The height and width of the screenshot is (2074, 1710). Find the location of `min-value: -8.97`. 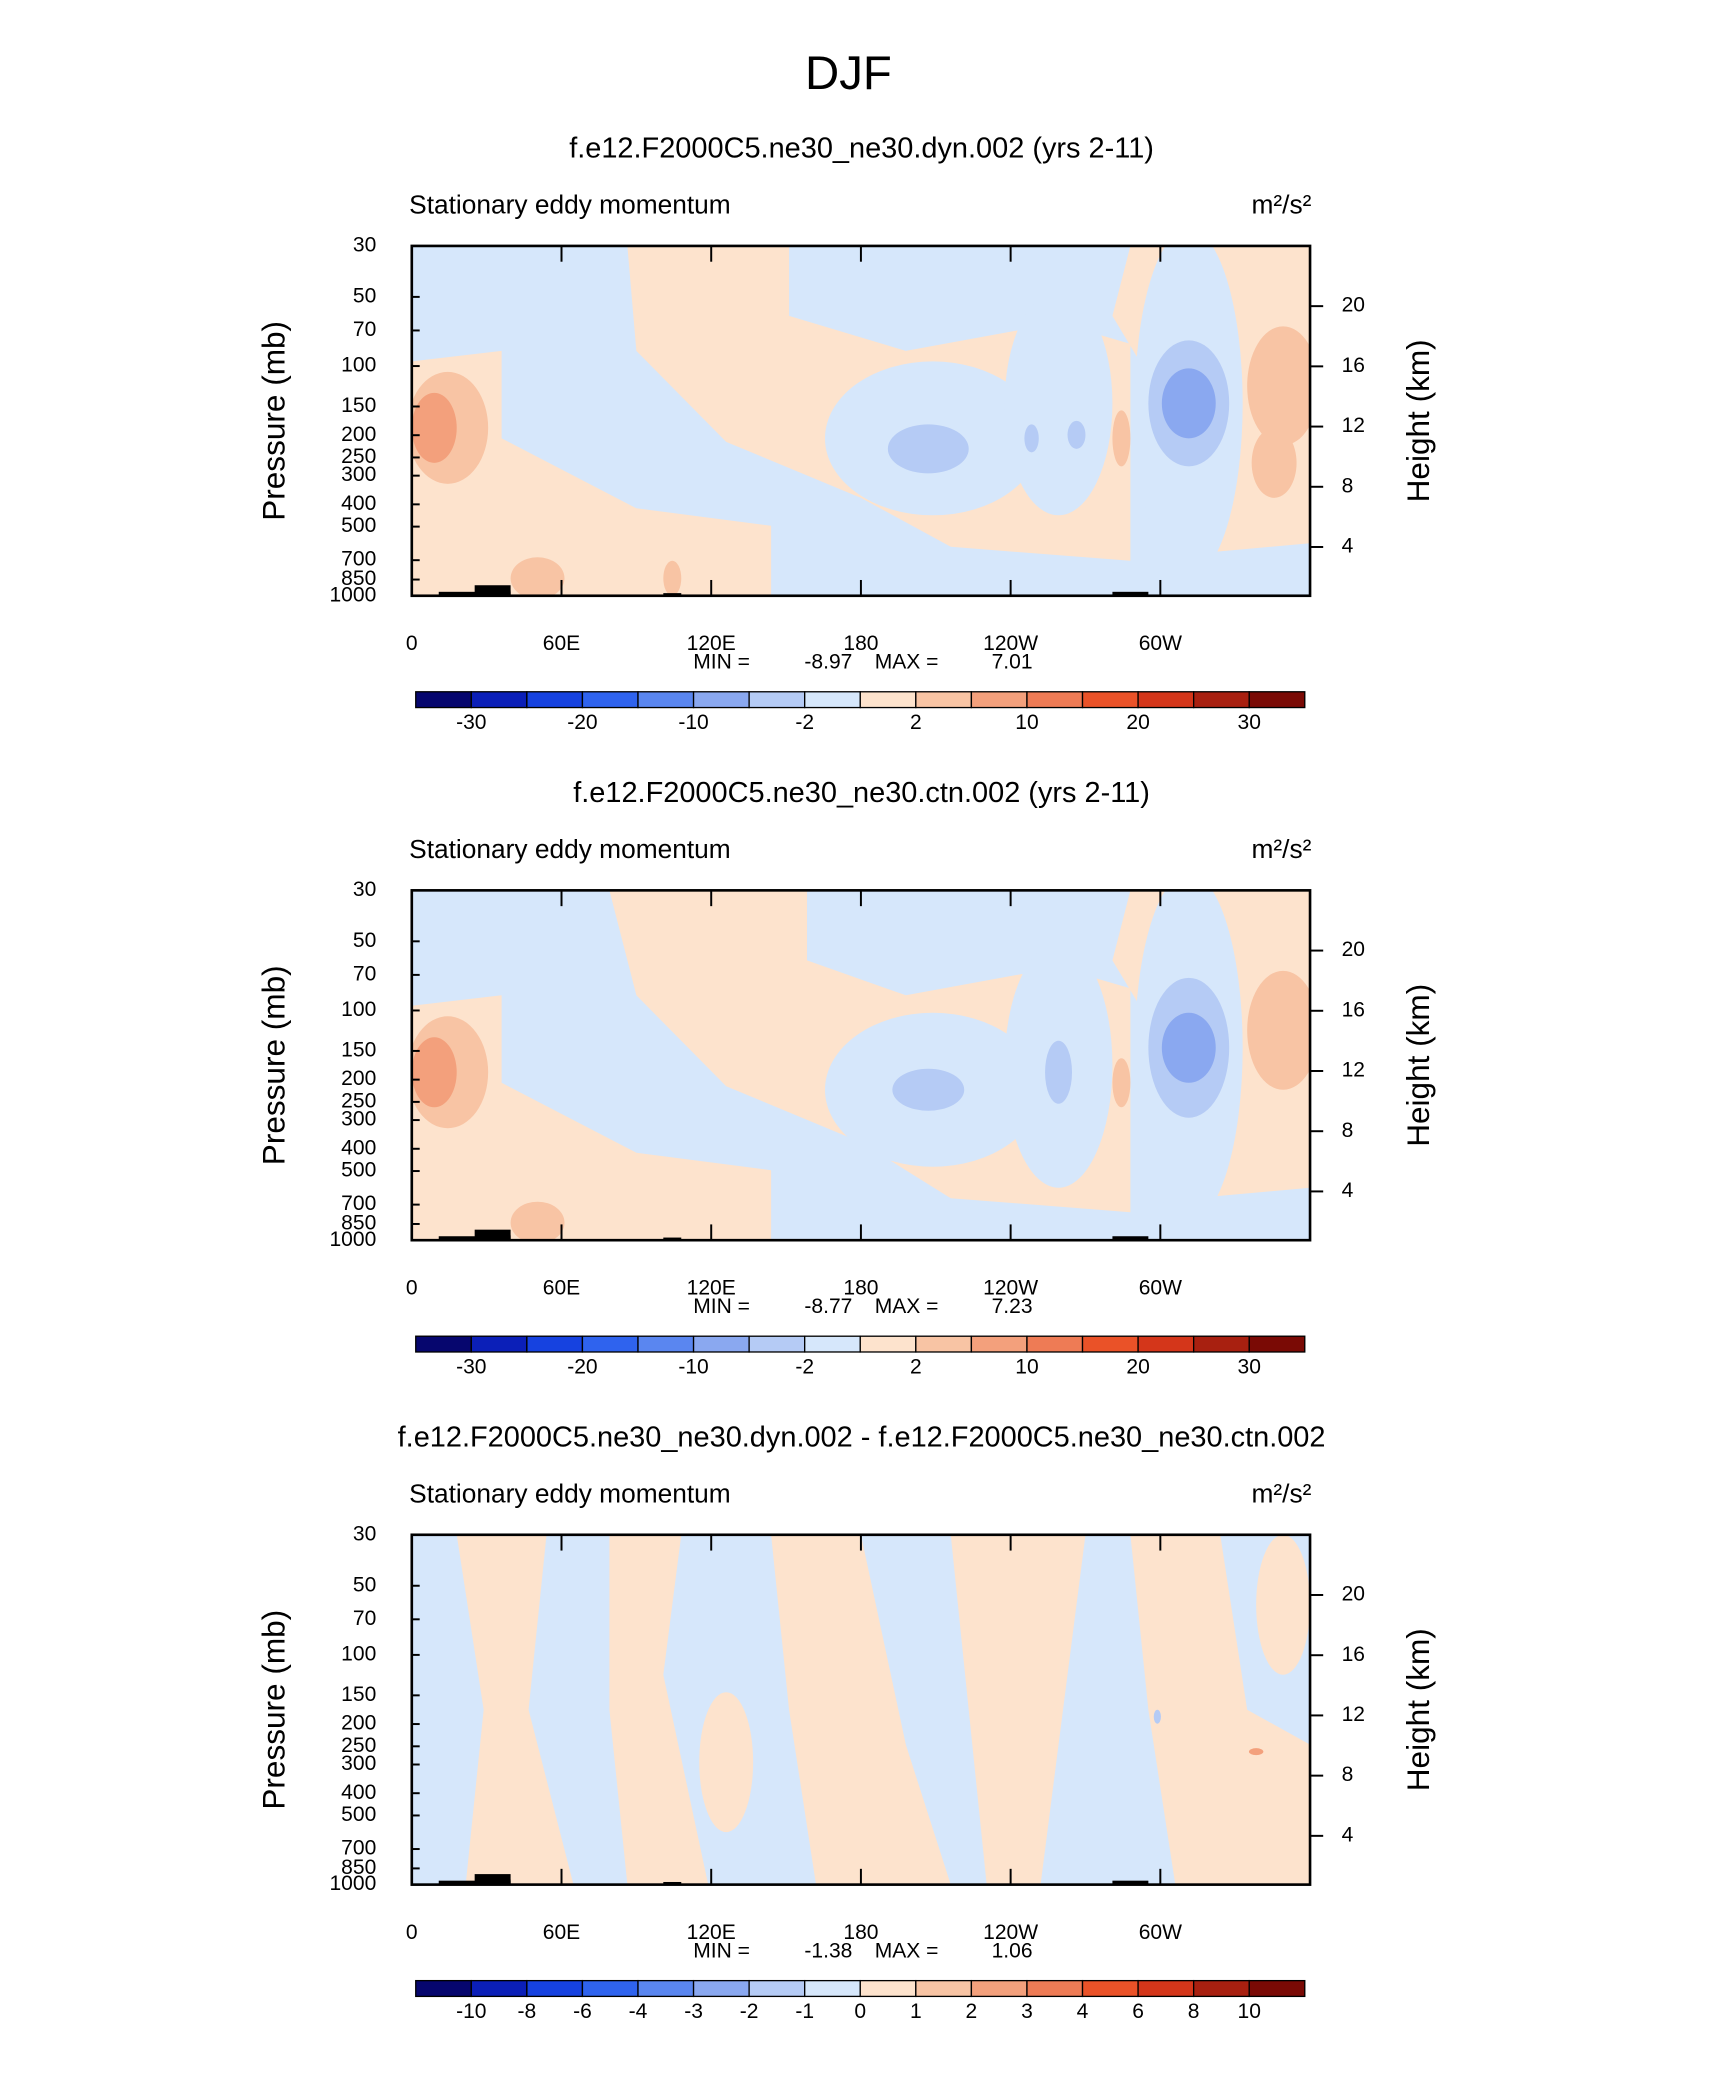

min-value: -8.97 is located at coordinates (828, 661).